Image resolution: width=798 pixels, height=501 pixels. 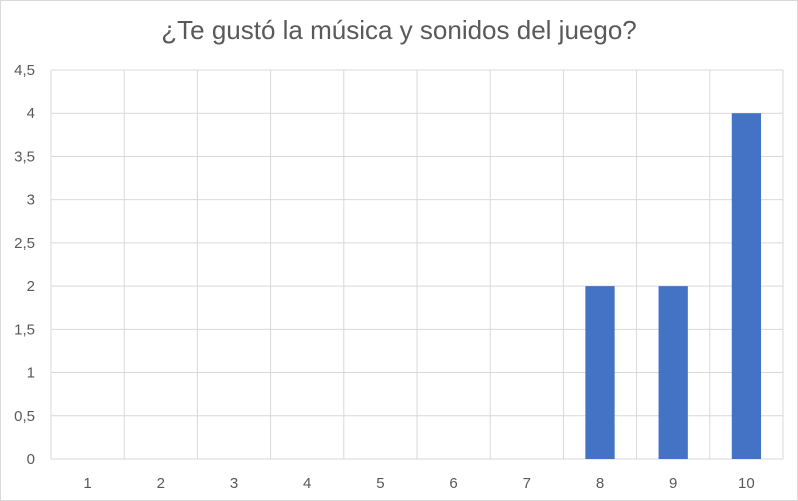 What do you see at coordinates (380, 483) in the screenshot?
I see `x-tick-label: 5` at bounding box center [380, 483].